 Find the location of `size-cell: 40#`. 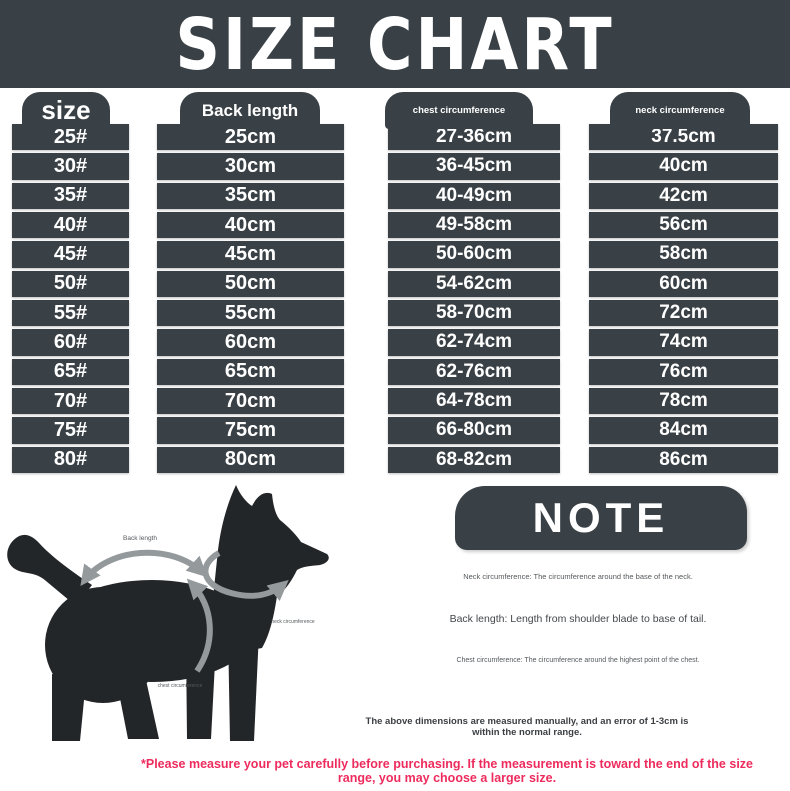

size-cell: 40# is located at coordinates (70, 225).